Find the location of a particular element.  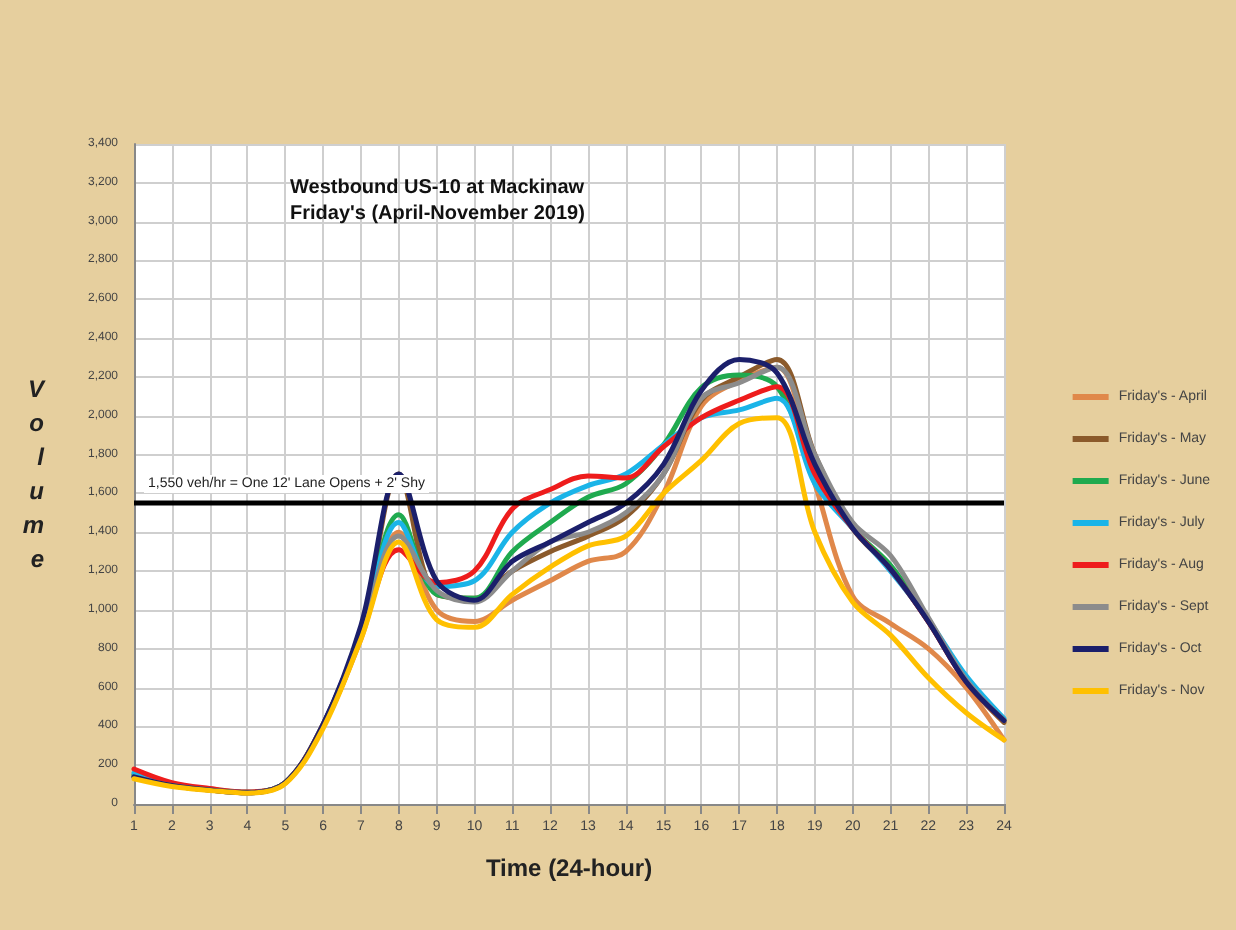

text: Friday's (April-November 2019) is located at coordinates (437, 214).